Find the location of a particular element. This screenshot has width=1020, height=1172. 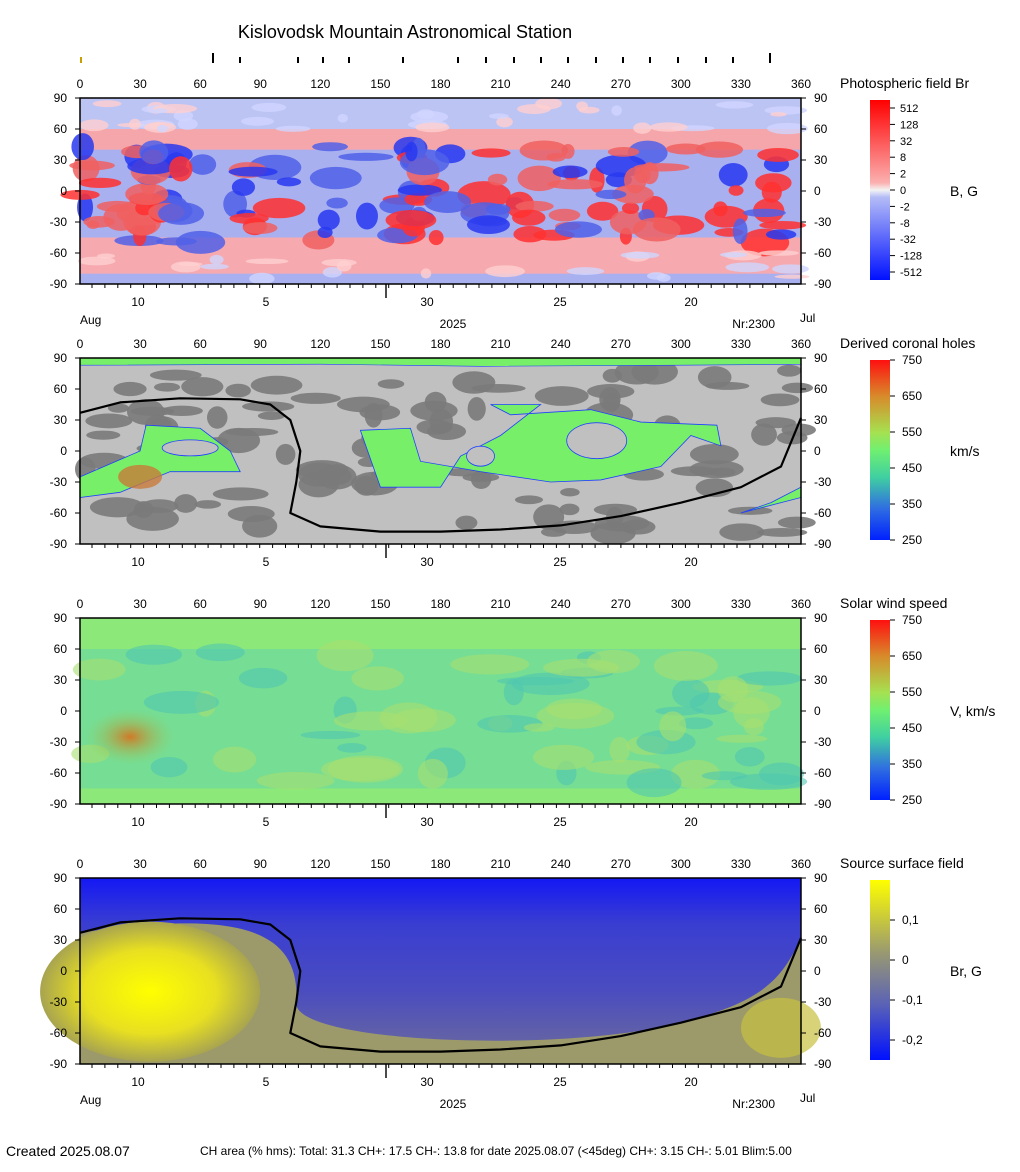

colorbar-tick-label: -2 is located at coordinates (905, 207).